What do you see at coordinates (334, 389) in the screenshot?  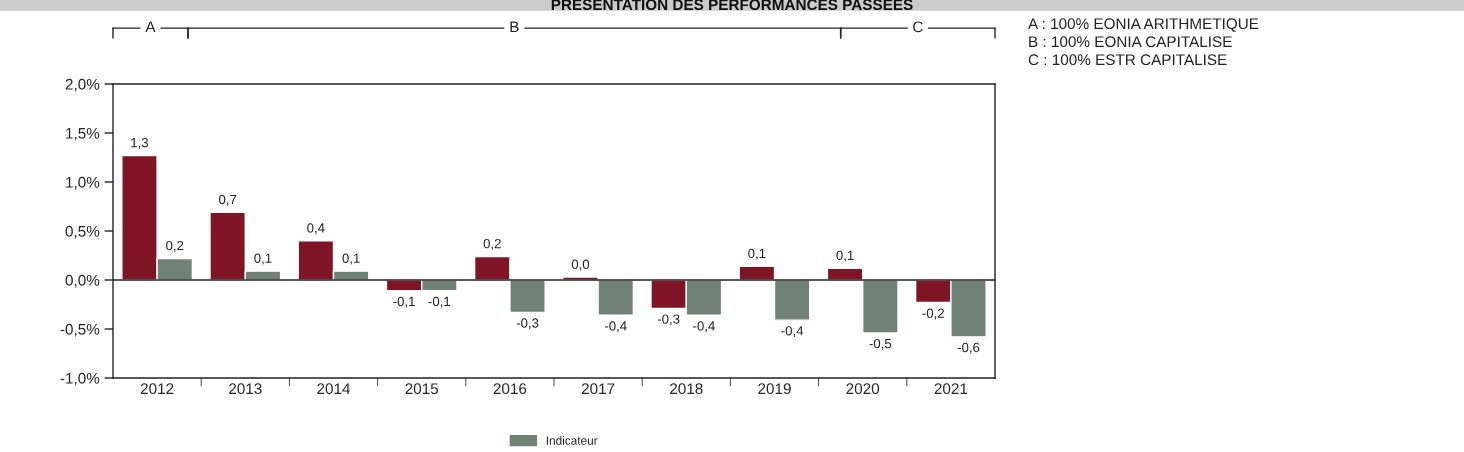 I see `x-tick-label: 2014` at bounding box center [334, 389].